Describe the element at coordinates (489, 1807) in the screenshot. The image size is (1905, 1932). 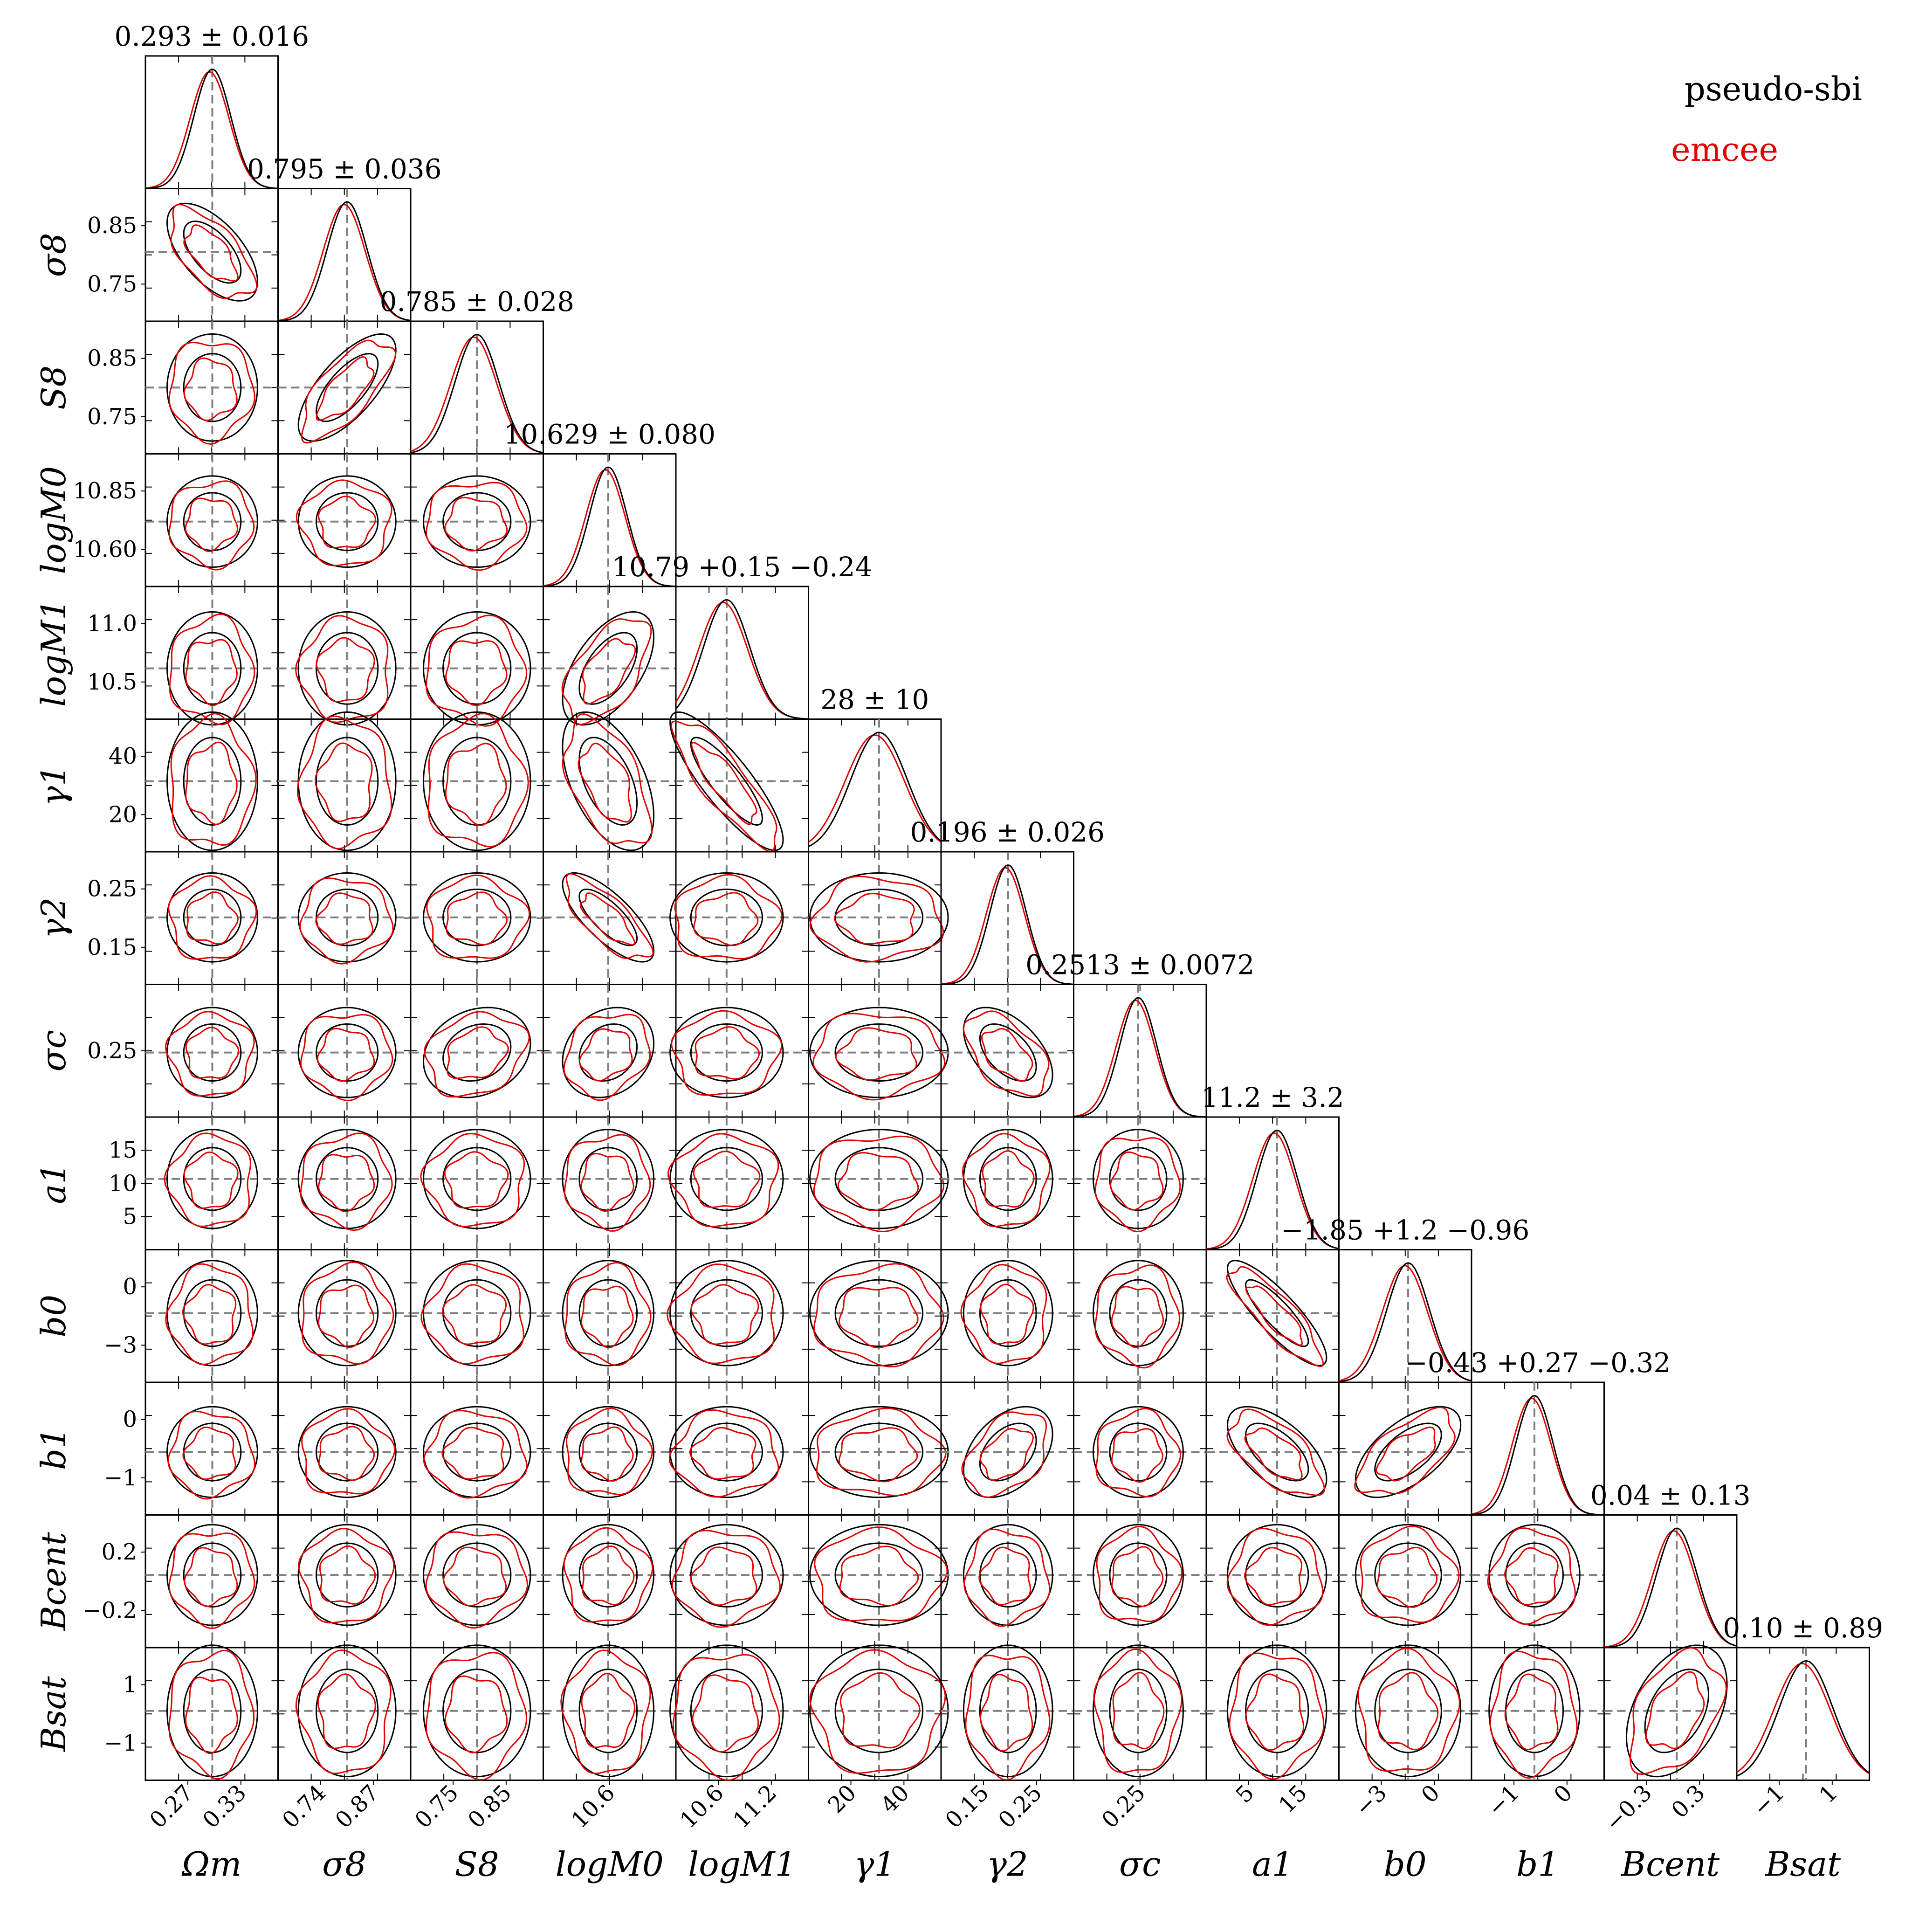
I see `x-tick-label-S8: 0.85` at that location.